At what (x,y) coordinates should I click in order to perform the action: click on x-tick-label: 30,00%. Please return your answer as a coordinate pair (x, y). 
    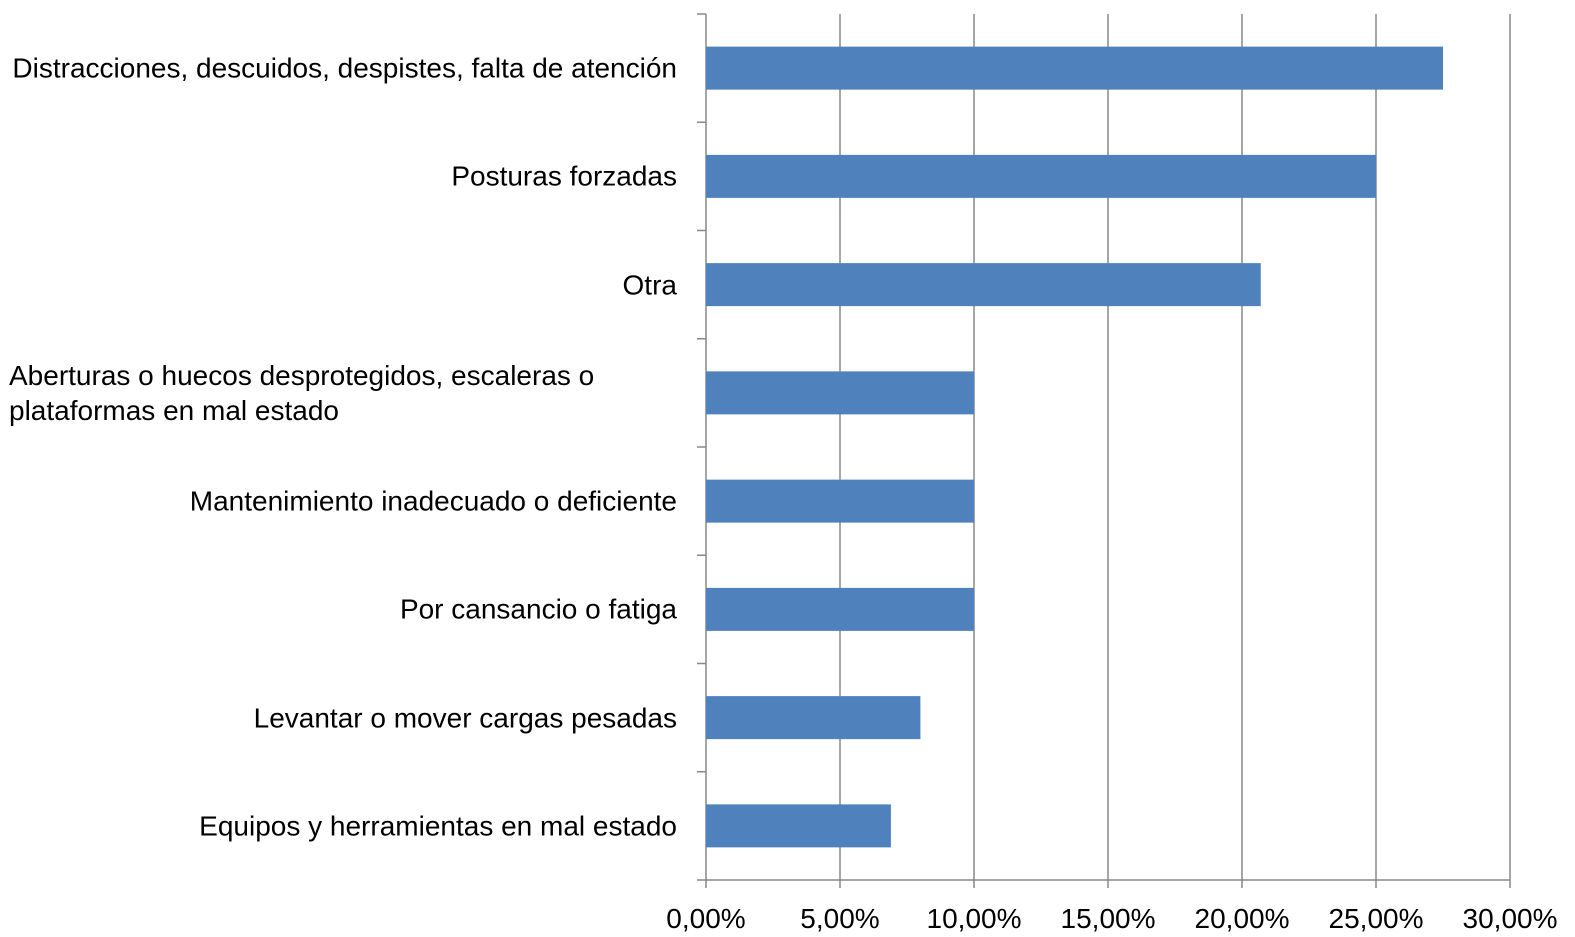
    Looking at the image, I should click on (1510, 918).